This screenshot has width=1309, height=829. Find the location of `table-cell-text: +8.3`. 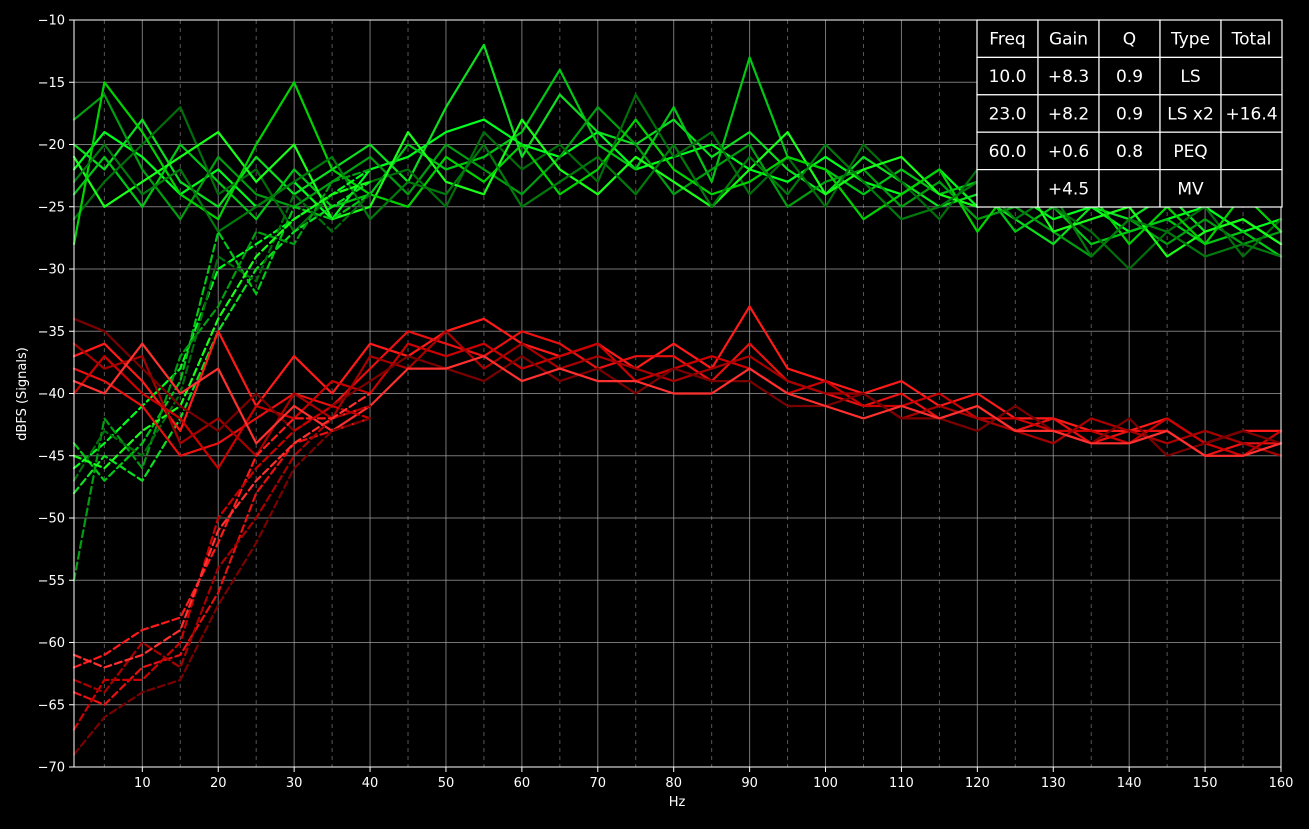

table-cell-text: +8.3 is located at coordinates (1068, 77).